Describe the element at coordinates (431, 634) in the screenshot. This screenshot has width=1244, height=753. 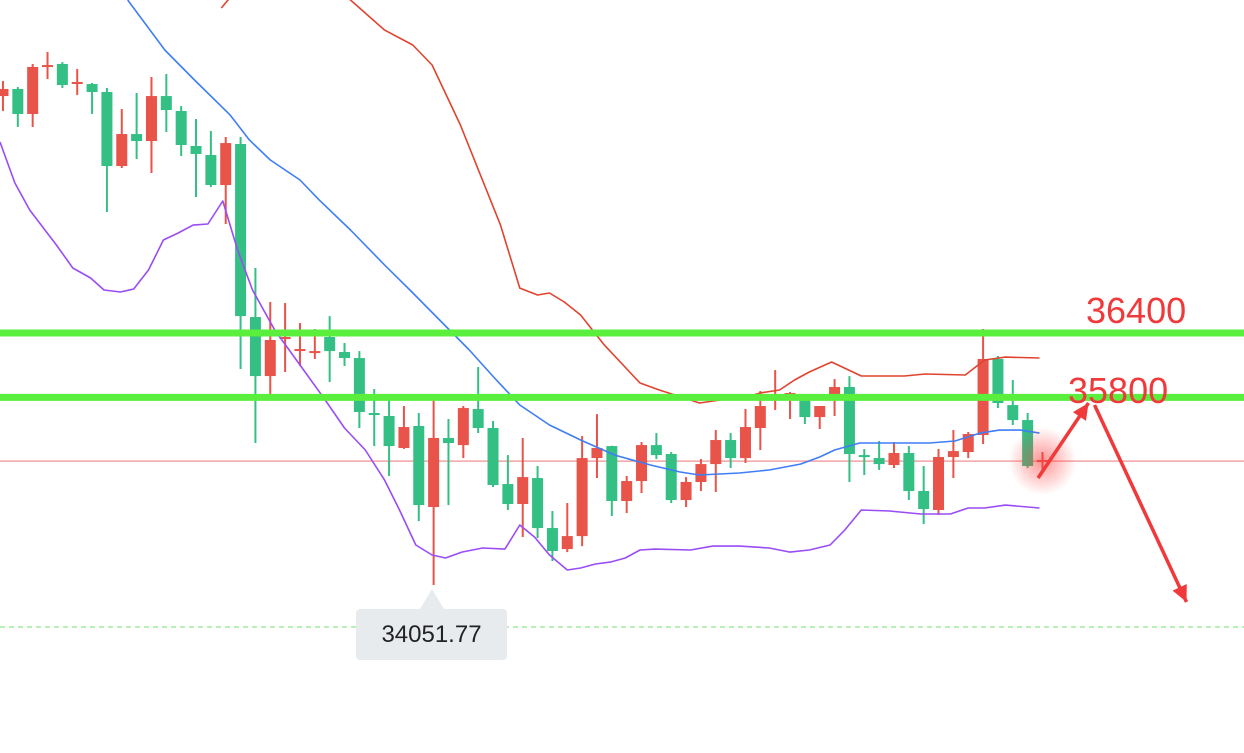
I see `low-price-tooltip: 34051.77` at that location.